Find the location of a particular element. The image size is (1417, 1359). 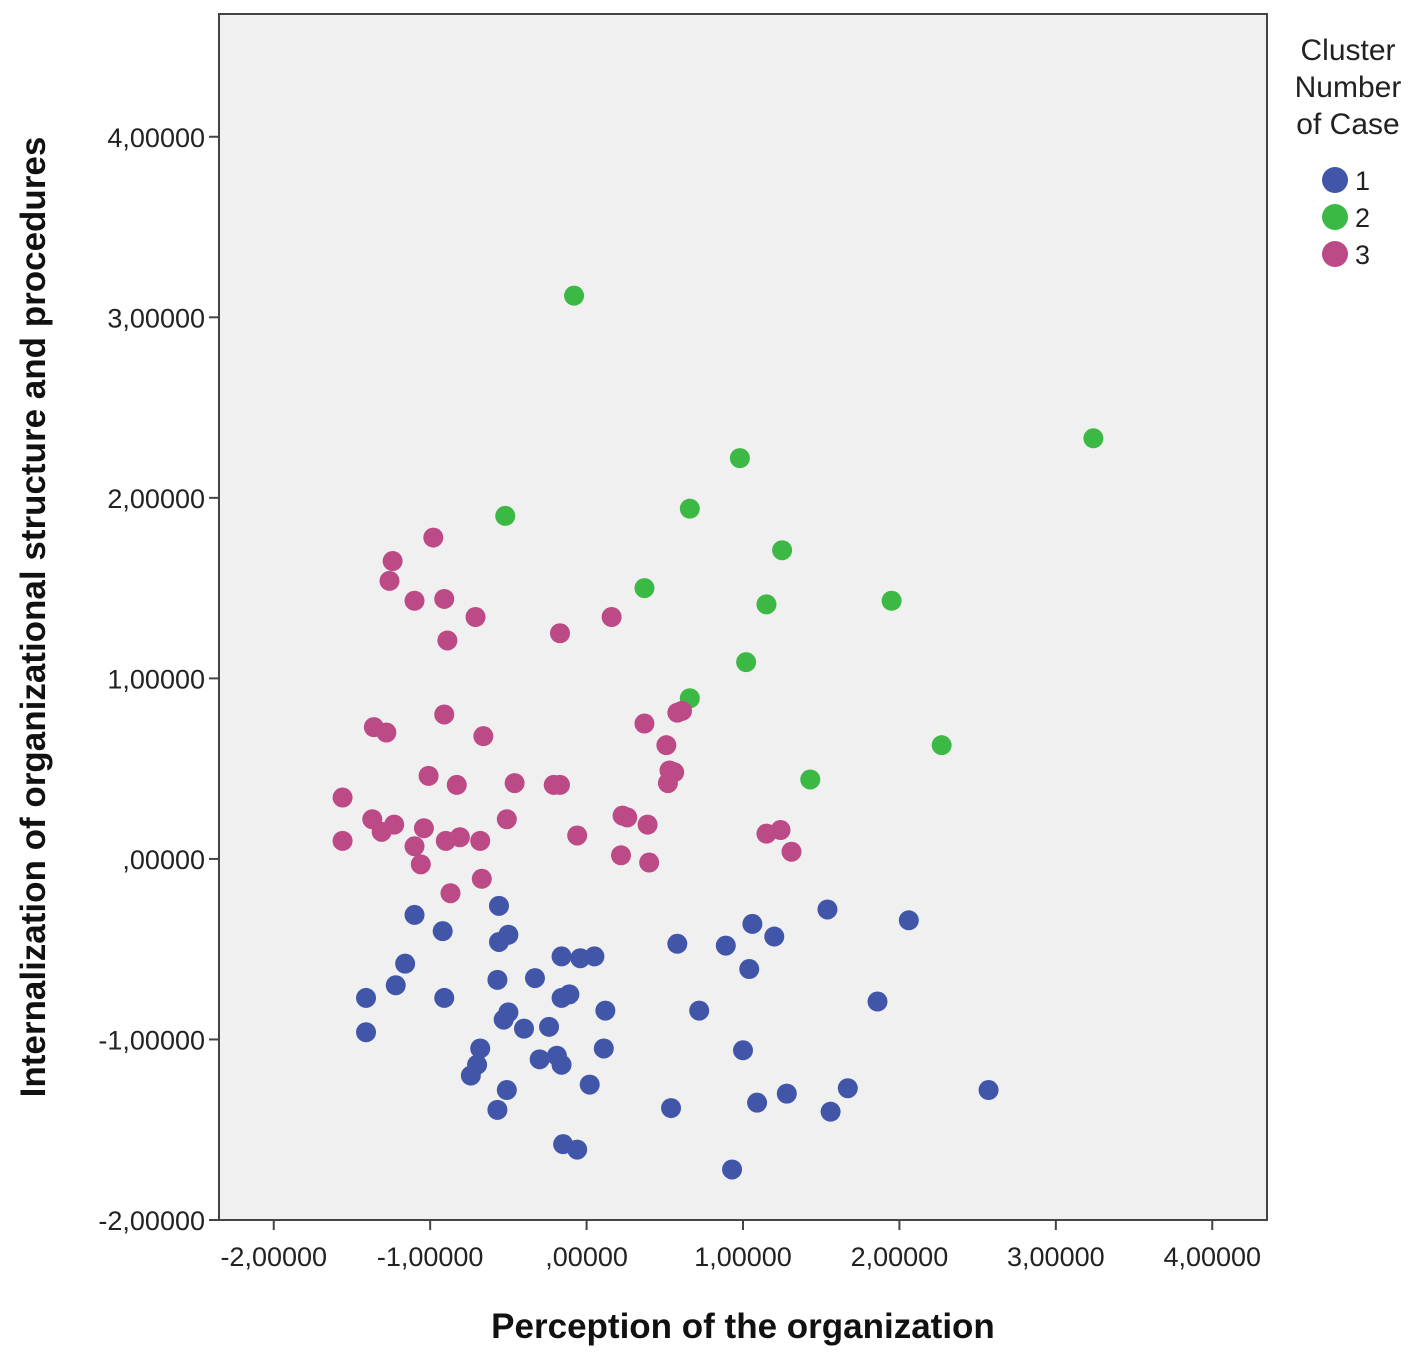

y-tick-label: 2,00000 is located at coordinates (156, 499).